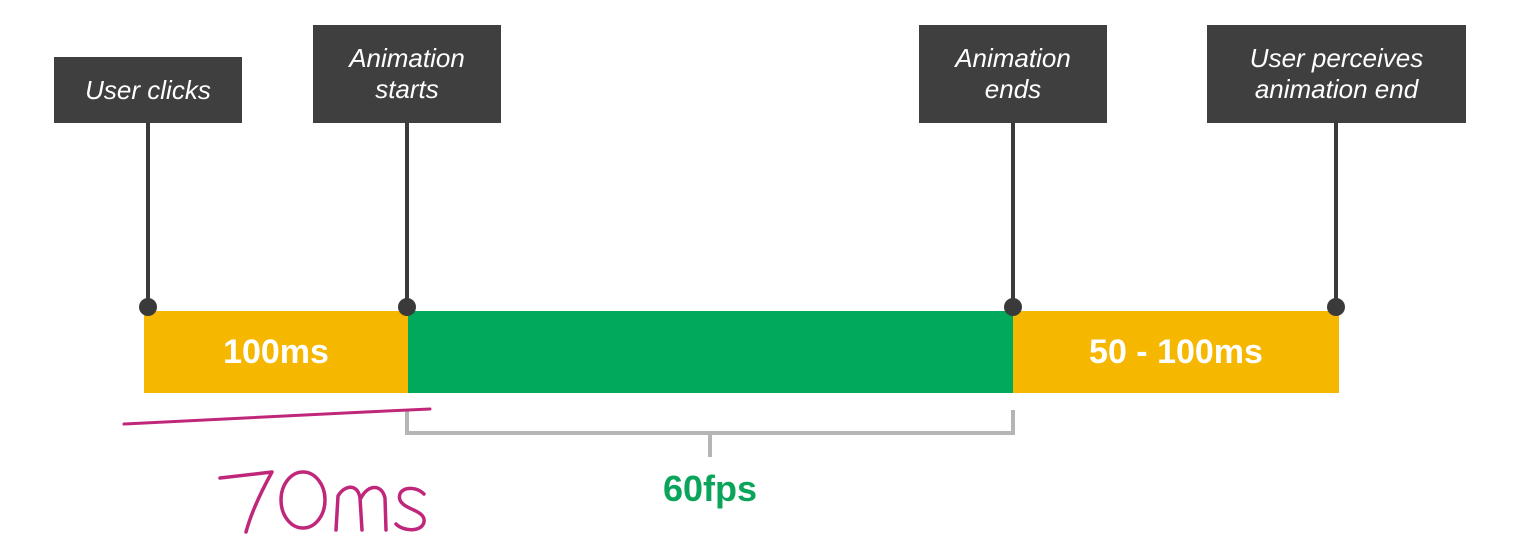  What do you see at coordinates (407, 89) in the screenshot?
I see `event-label-text: starts` at bounding box center [407, 89].